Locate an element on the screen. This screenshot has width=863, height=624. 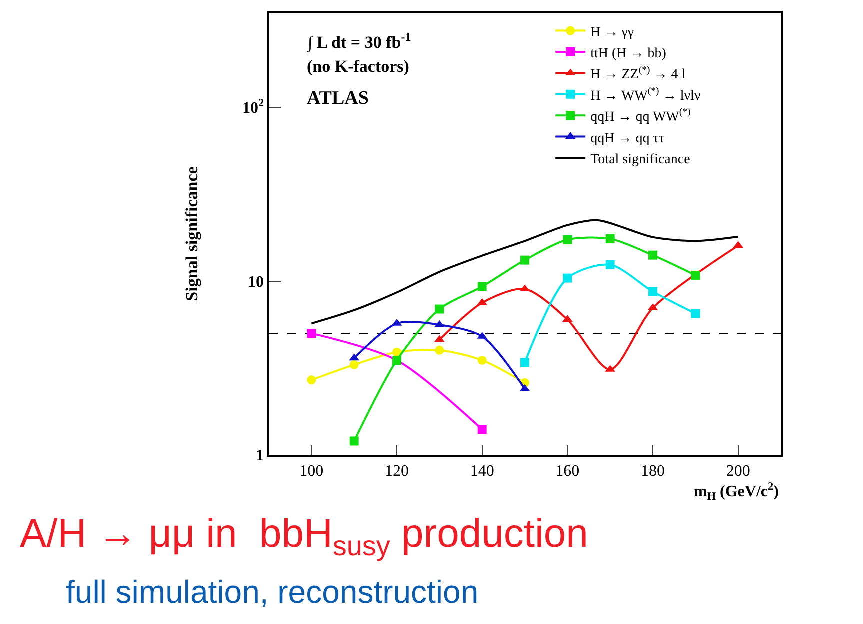
y-tick-label: 1 is located at coordinates (260, 456).